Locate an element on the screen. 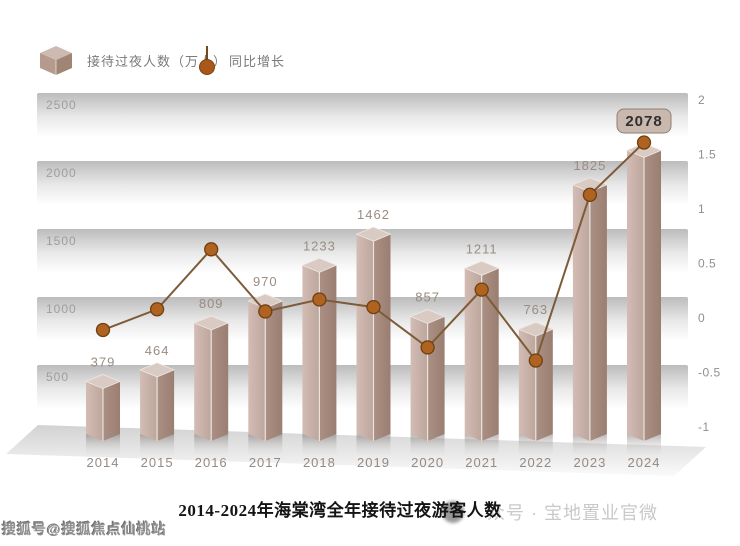 The image size is (740, 546). bar-2017 is located at coordinates (265, 367).